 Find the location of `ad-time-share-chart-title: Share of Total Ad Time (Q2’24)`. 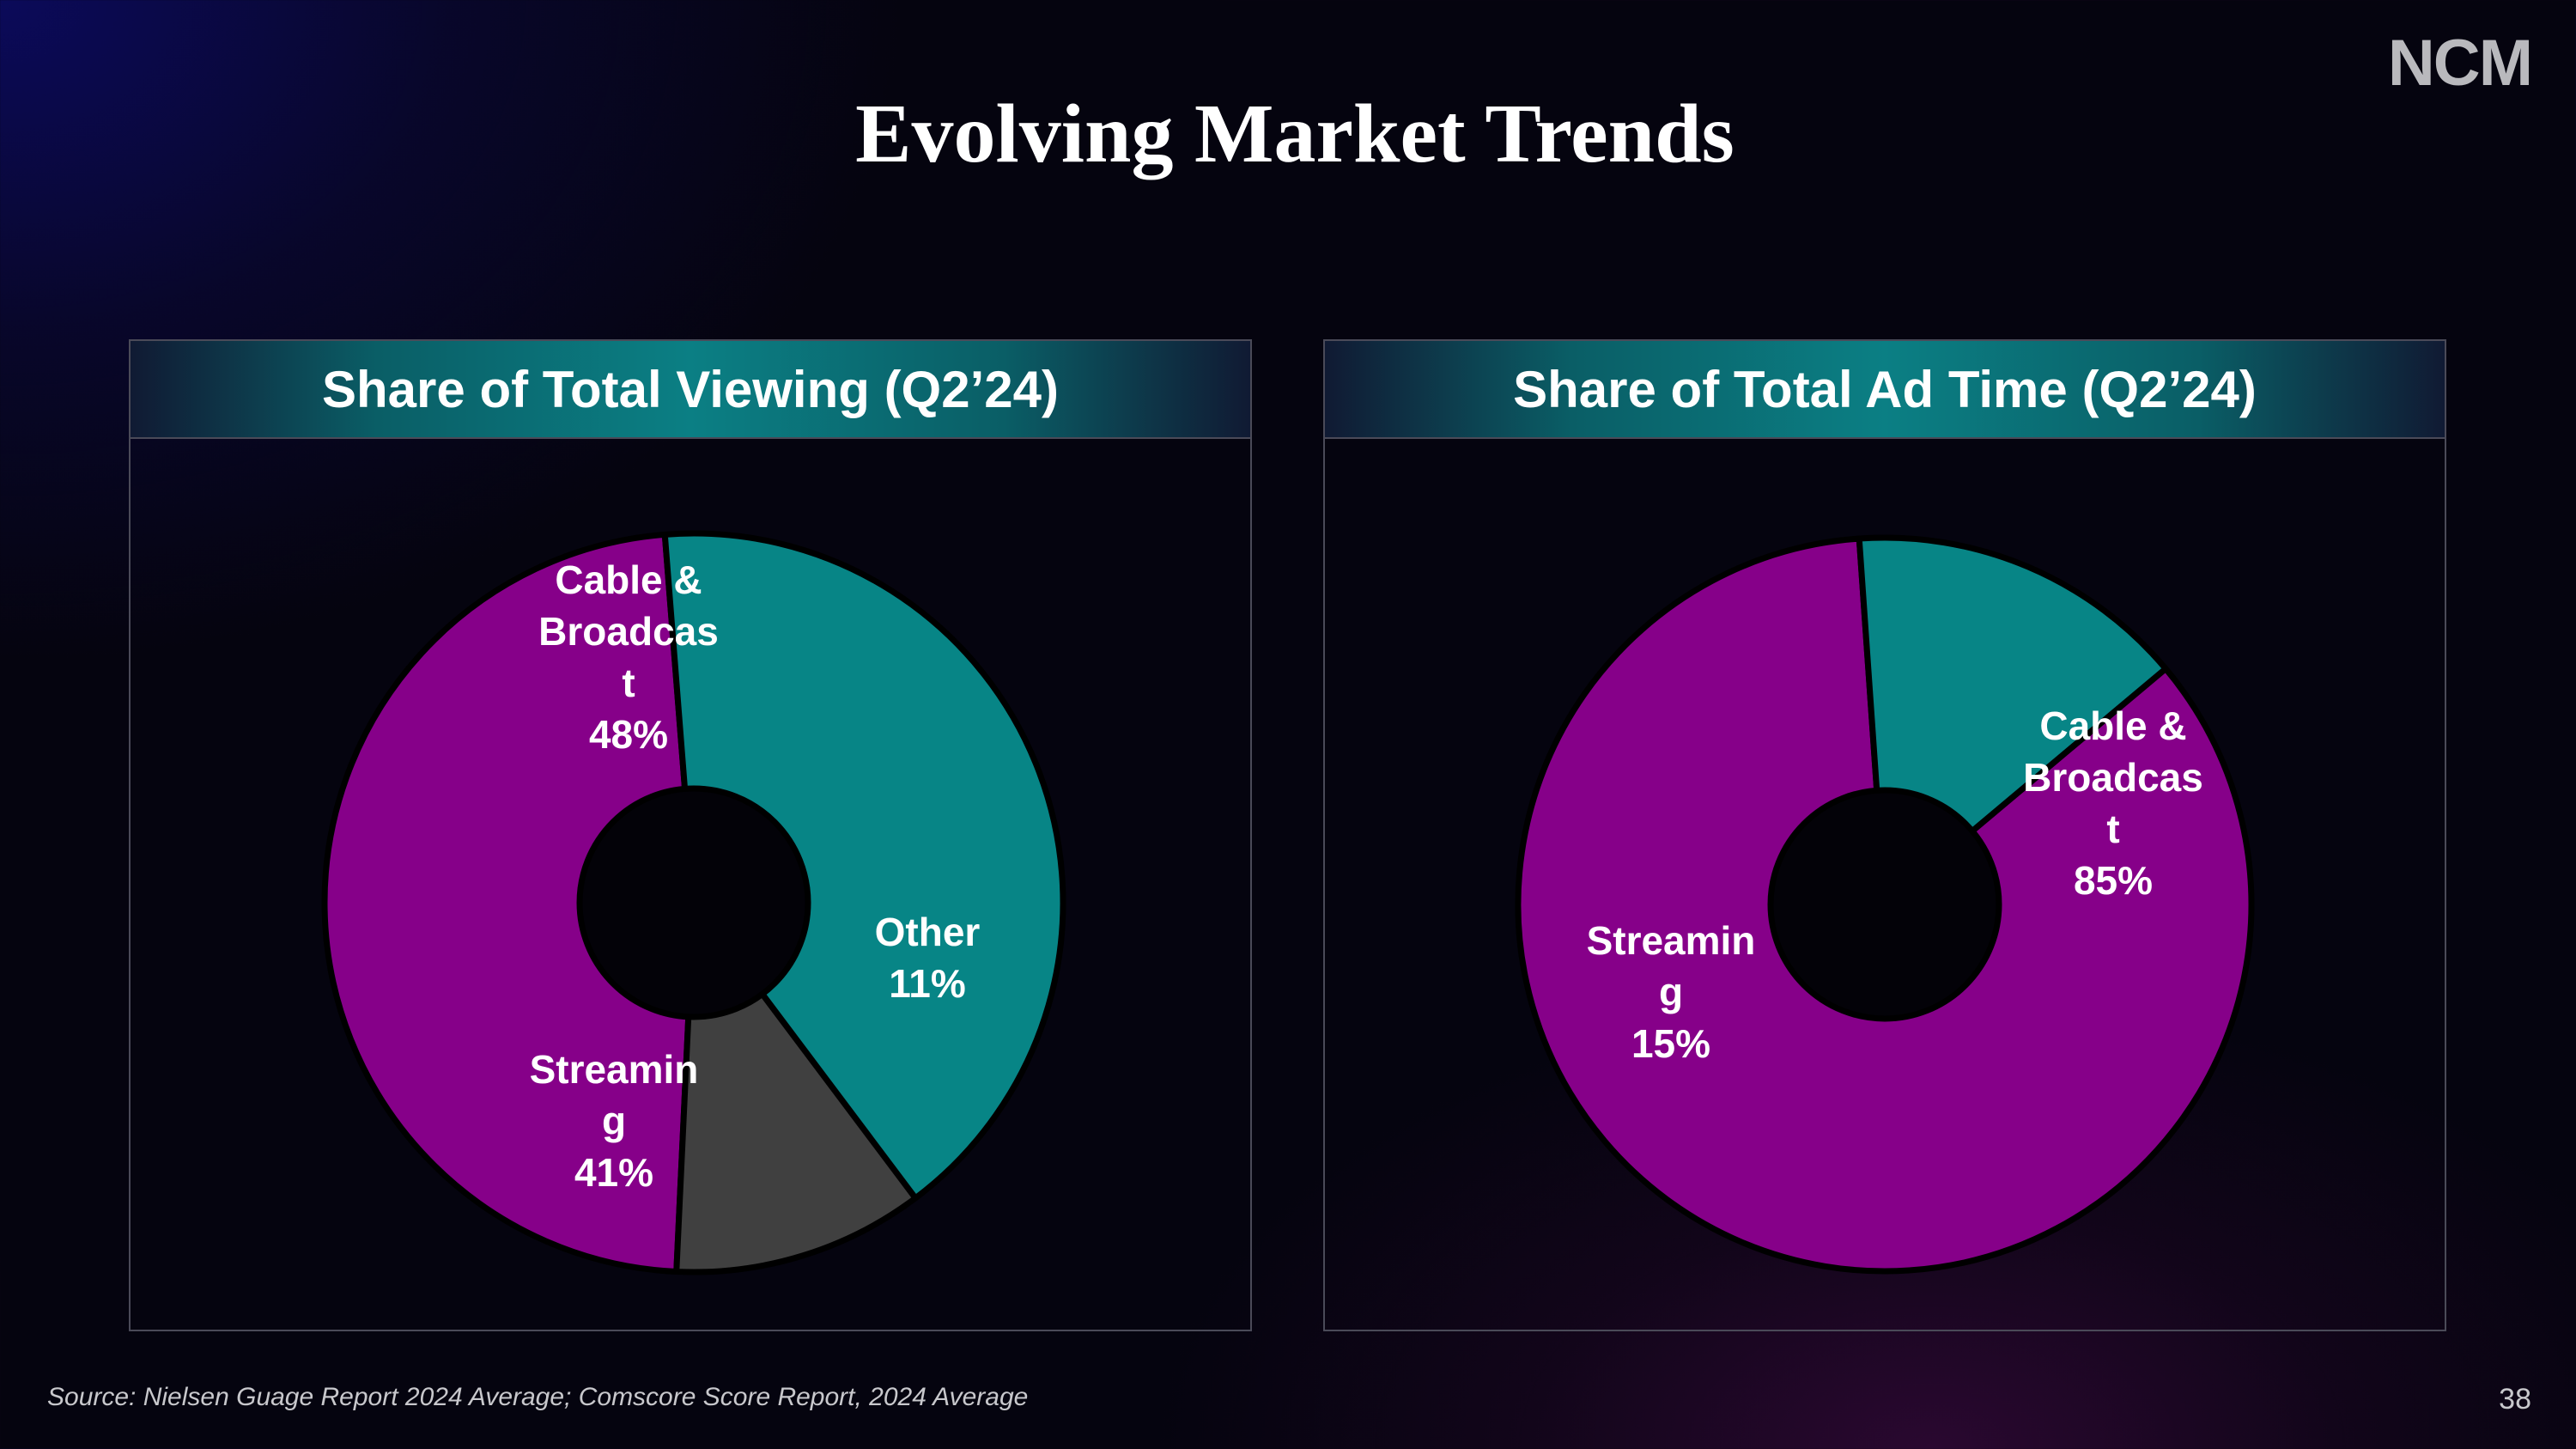

ad-time-share-chart-title: Share of Total Ad Time (Q2’24) is located at coordinates (1885, 390).